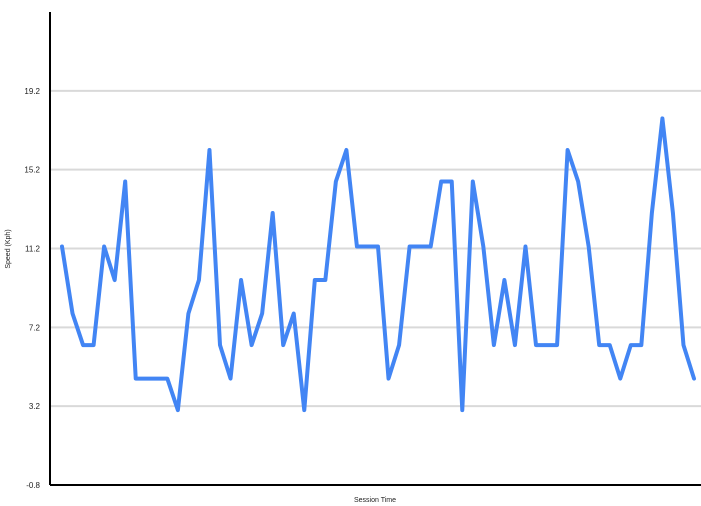 The width and height of the screenshot is (701, 506). Describe the element at coordinates (32, 170) in the screenshot. I see `y-tick-label: 15.2` at that location.